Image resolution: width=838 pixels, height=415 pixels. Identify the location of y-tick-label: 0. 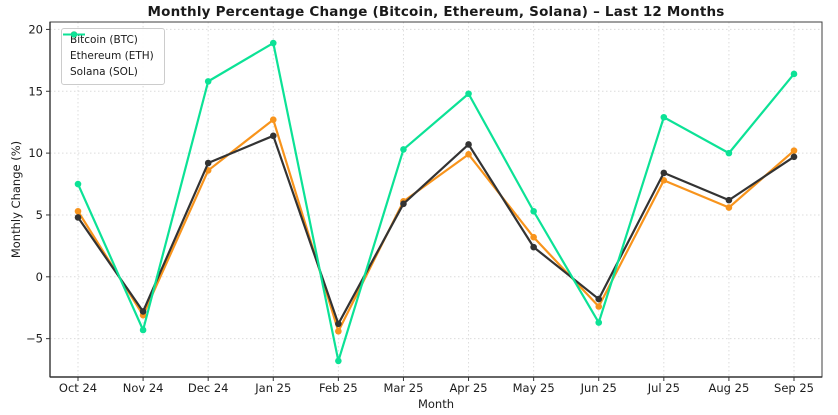
(39, 277).